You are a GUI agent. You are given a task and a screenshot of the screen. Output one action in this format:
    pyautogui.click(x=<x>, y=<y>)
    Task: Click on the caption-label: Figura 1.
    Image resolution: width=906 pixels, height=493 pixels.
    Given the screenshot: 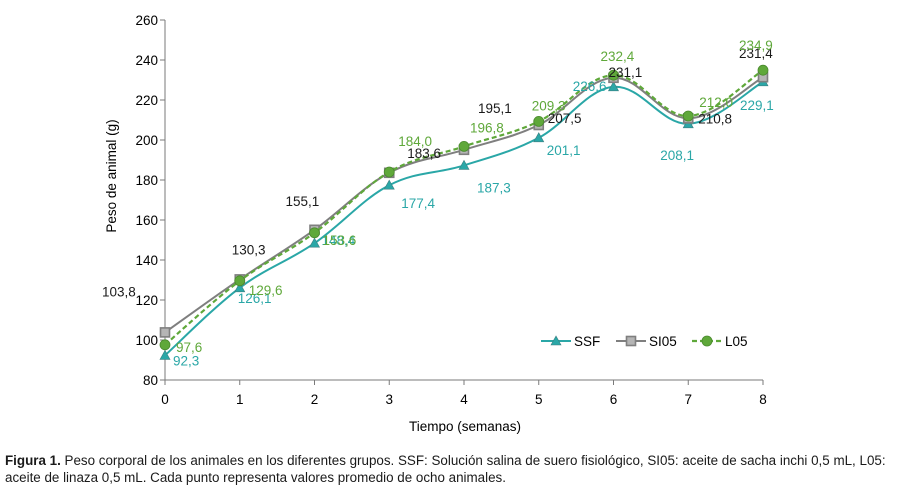 What is the action you would take?
    pyautogui.click(x=33, y=460)
    